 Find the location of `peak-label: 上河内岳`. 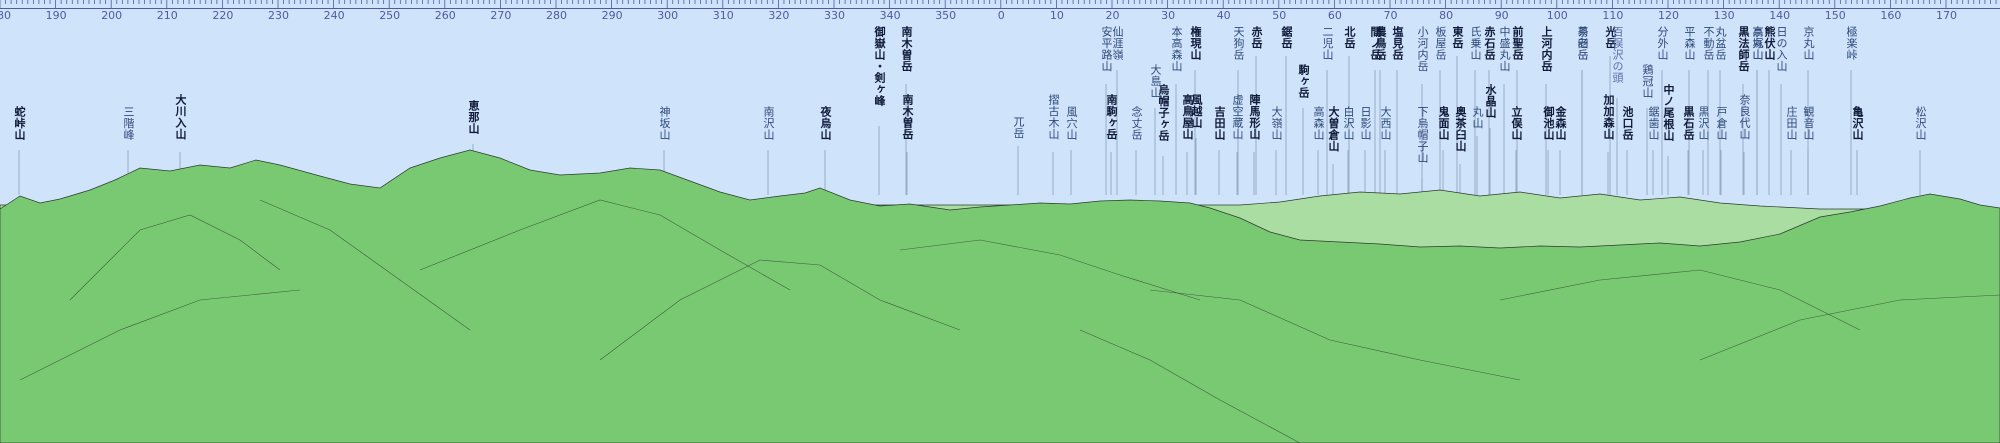

peak-label: 上河内岳 is located at coordinates (1546, 49).